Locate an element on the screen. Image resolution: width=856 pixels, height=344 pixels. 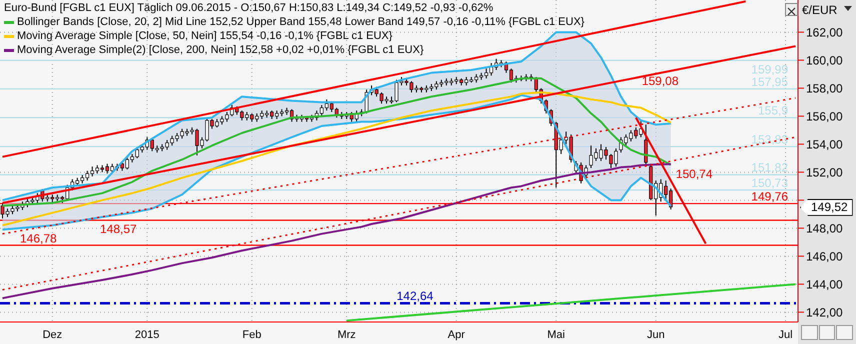
chart-title: Euro-Bund [FGBL c1 EUX] Täglich 09.06.2015 - O:150,67 H:150,83 L:149,34 C:149,52 -0,93 -0,62% is located at coordinates (249, 8).